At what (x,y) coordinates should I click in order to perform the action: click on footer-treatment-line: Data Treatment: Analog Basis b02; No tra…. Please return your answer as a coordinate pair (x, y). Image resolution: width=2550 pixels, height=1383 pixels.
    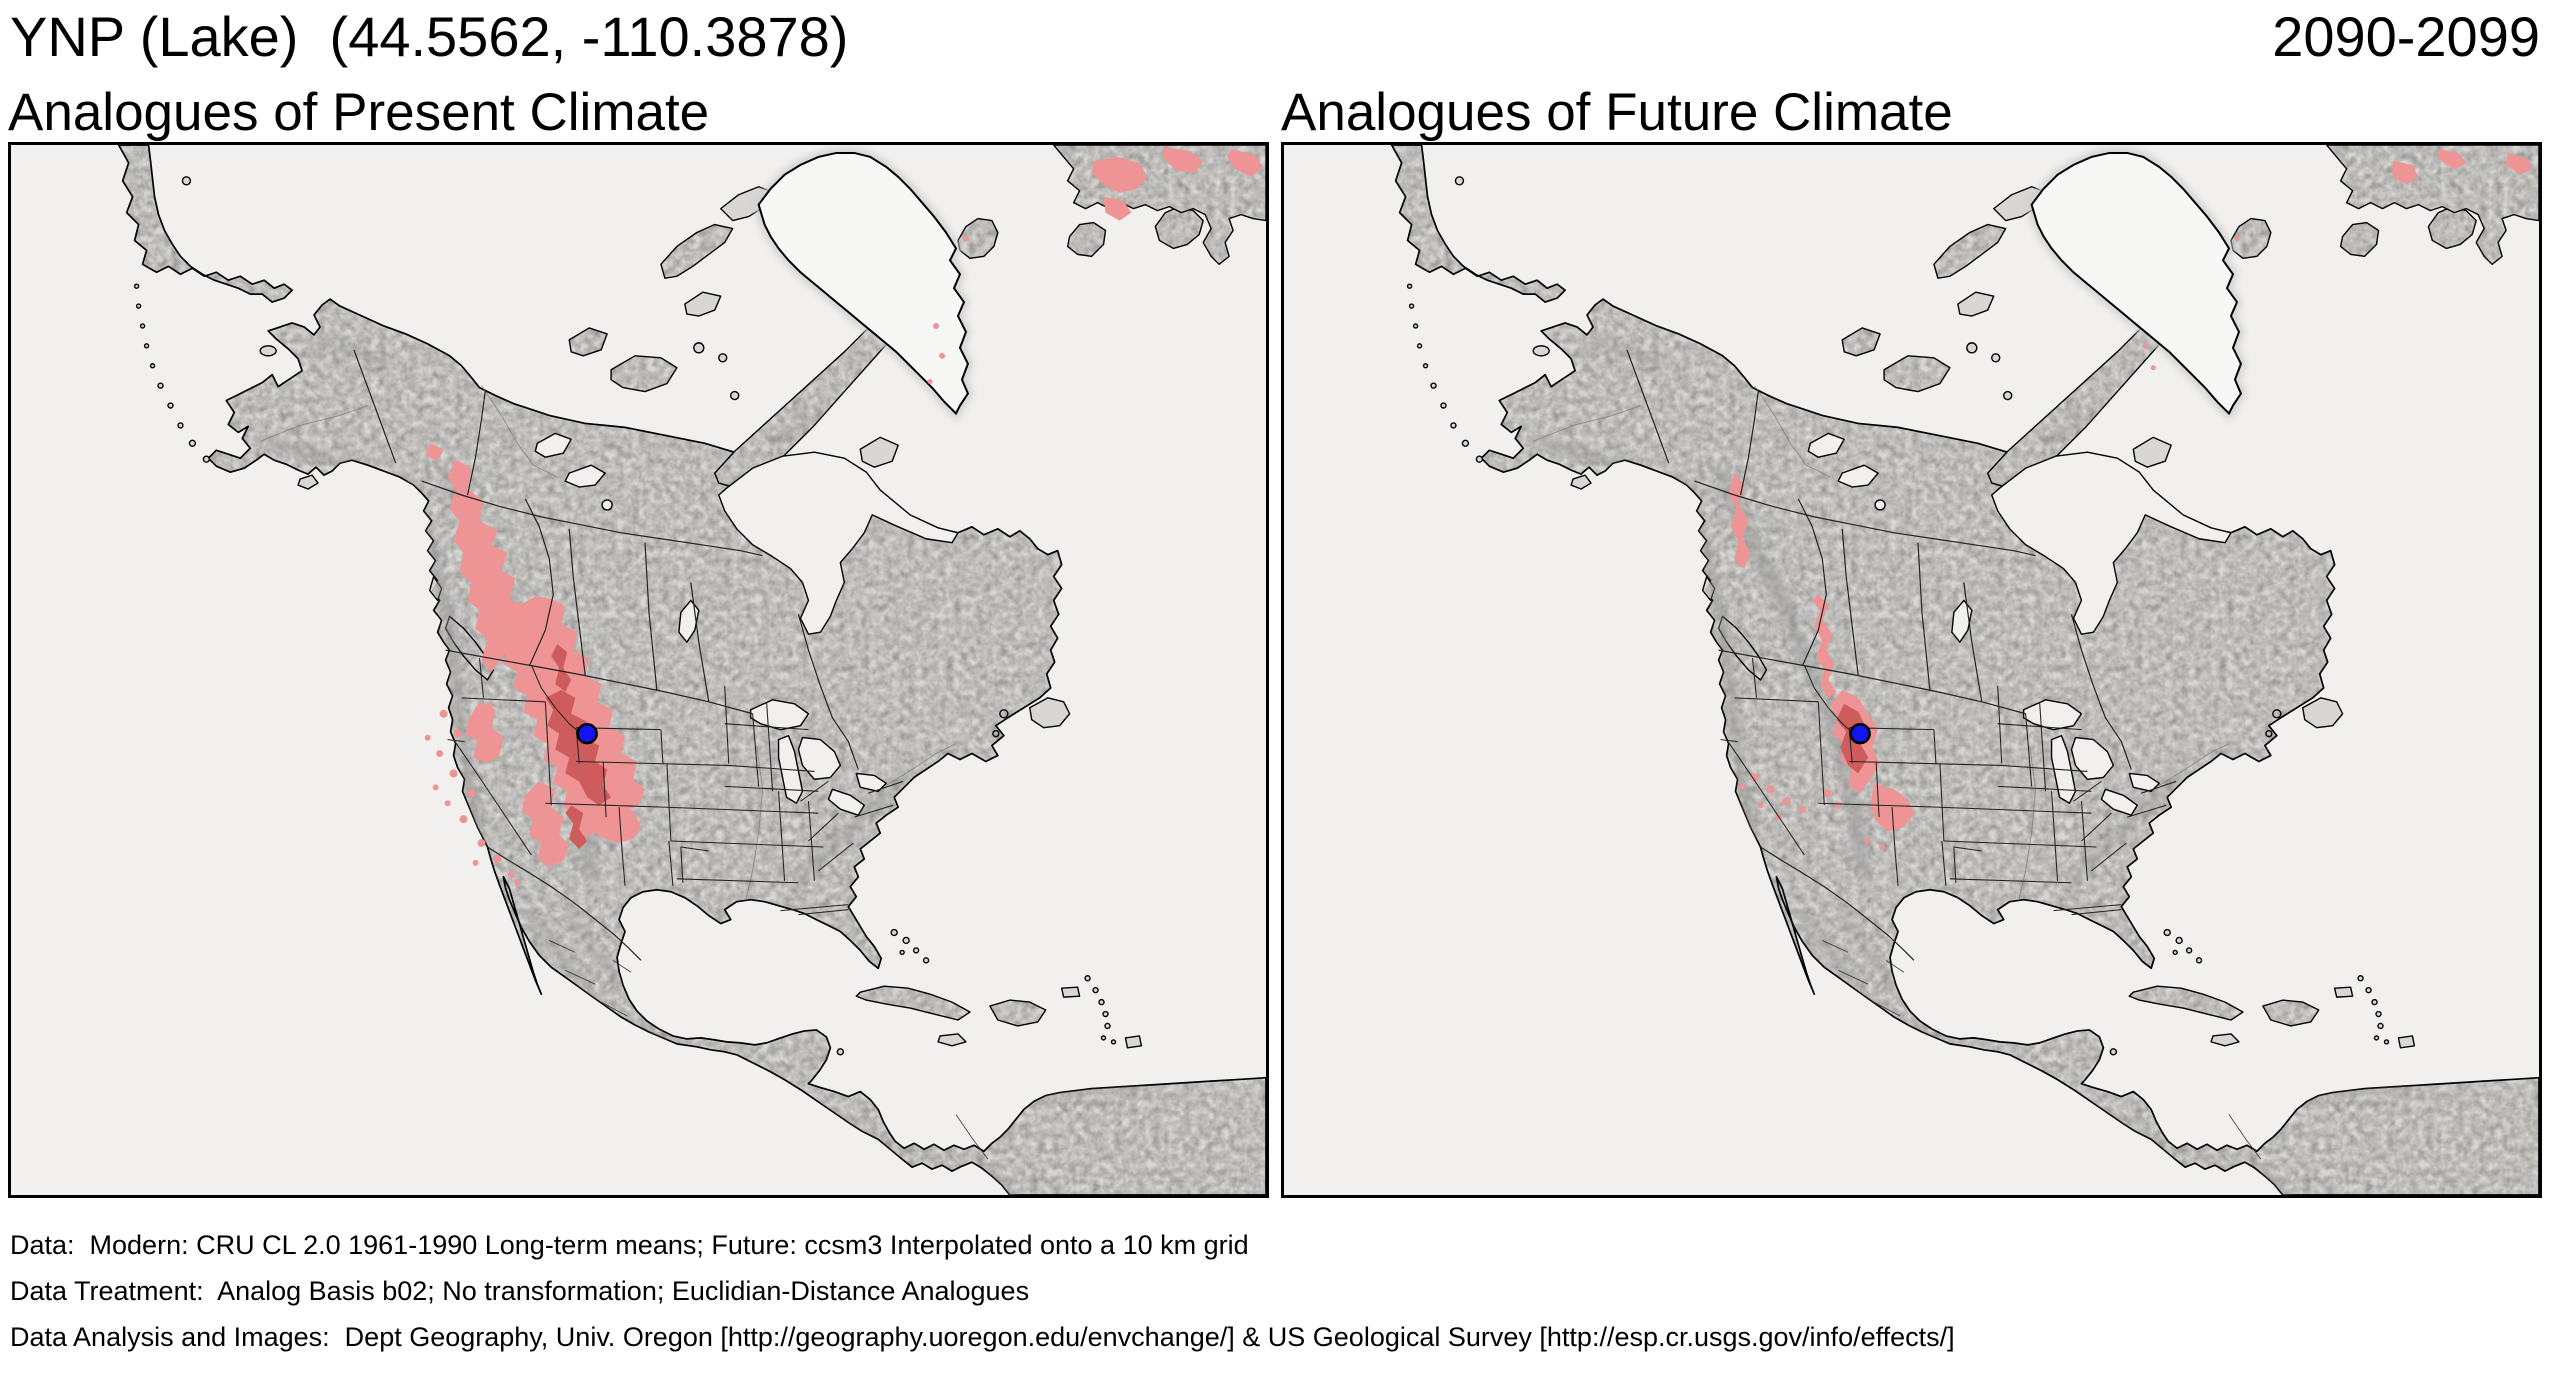
    Looking at the image, I should click on (520, 1291).